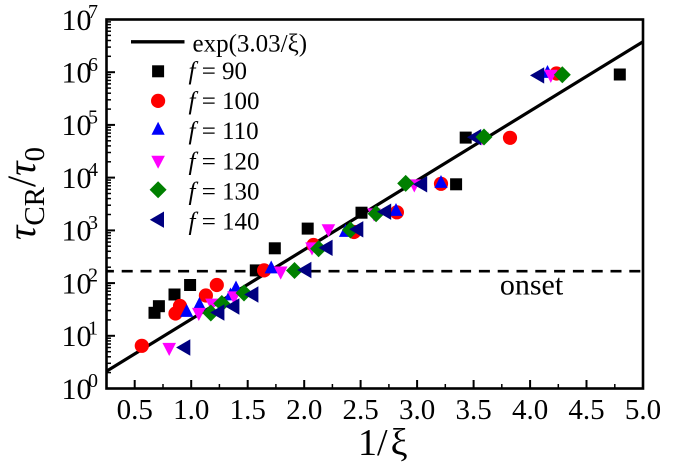 The height and width of the screenshot is (474, 674). What do you see at coordinates (224, 162) in the screenshot?
I see `svg-text: f = 120` at bounding box center [224, 162].